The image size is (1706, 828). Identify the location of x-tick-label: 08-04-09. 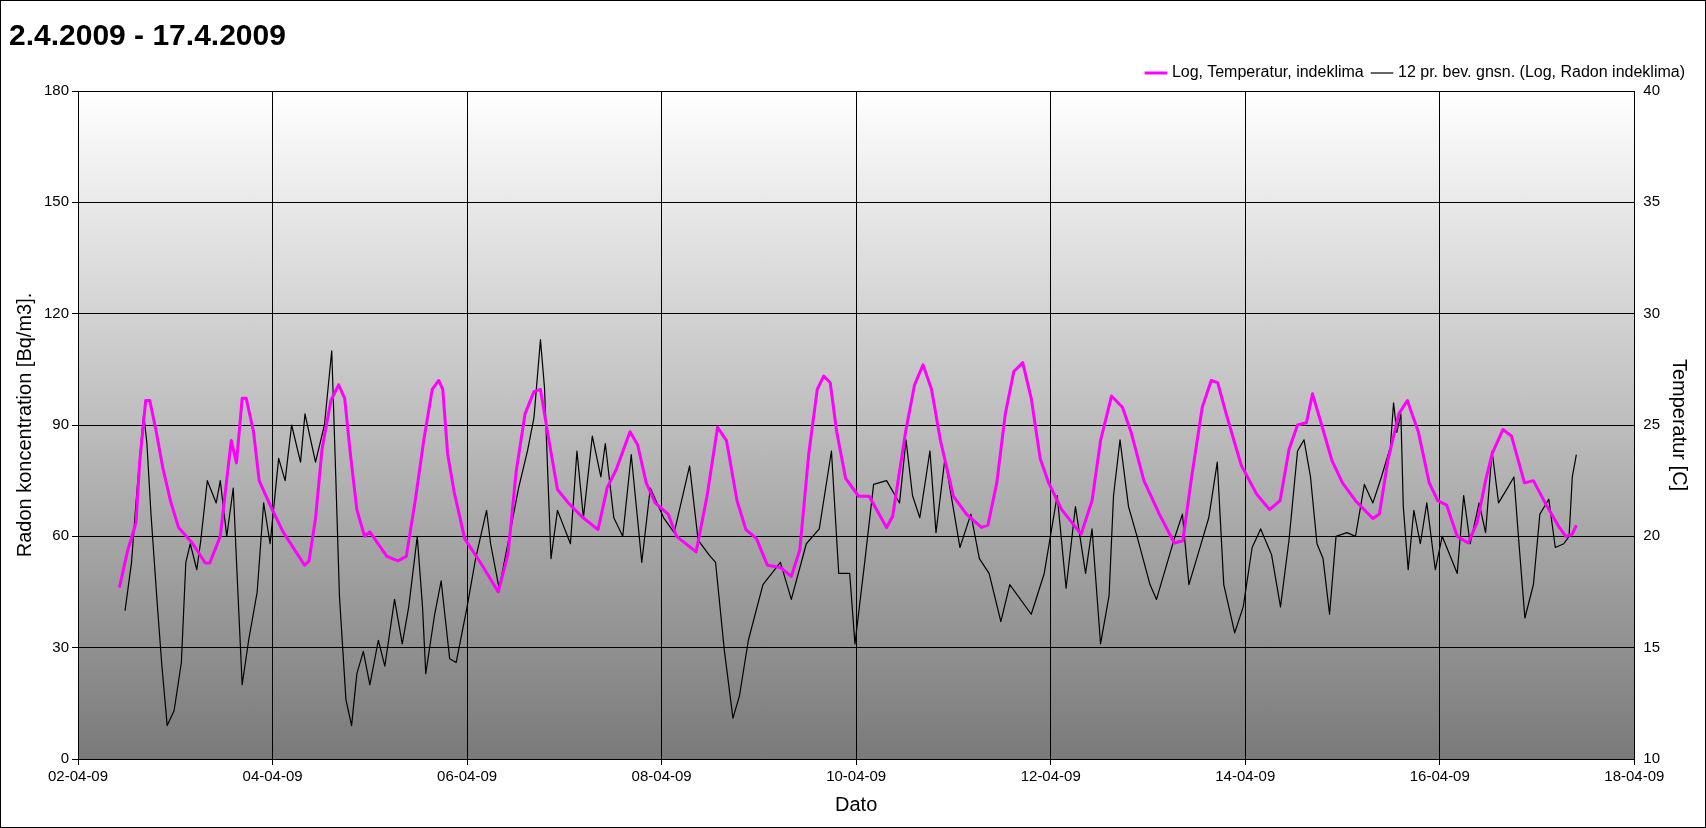
(661, 776).